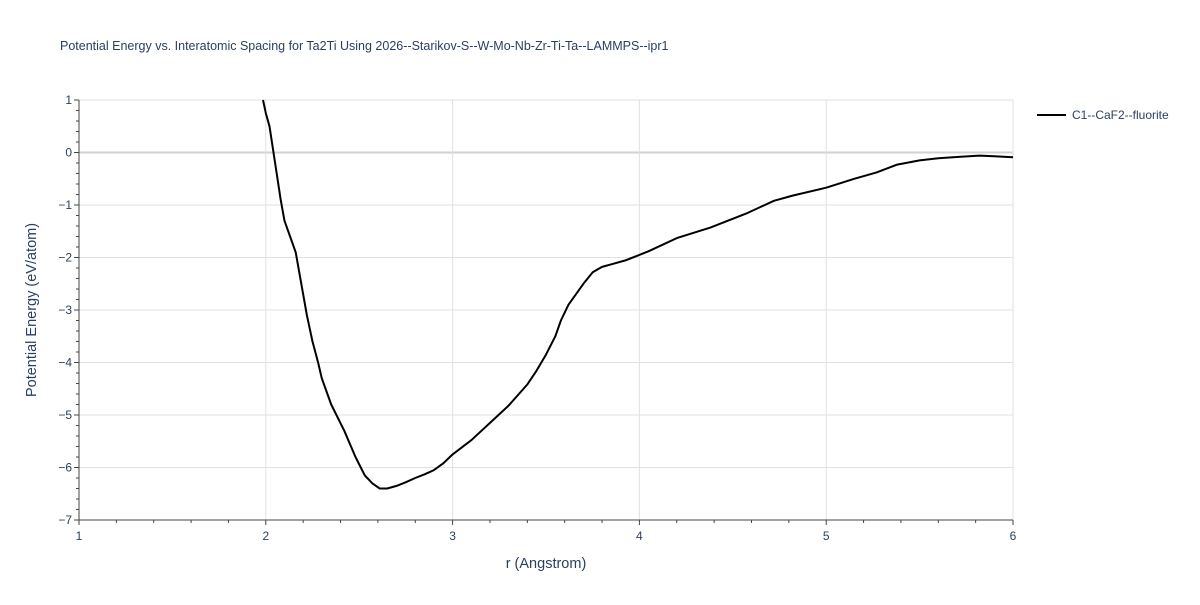 The height and width of the screenshot is (605, 1200). I want to click on y-tick-label: −4, so click(65, 363).